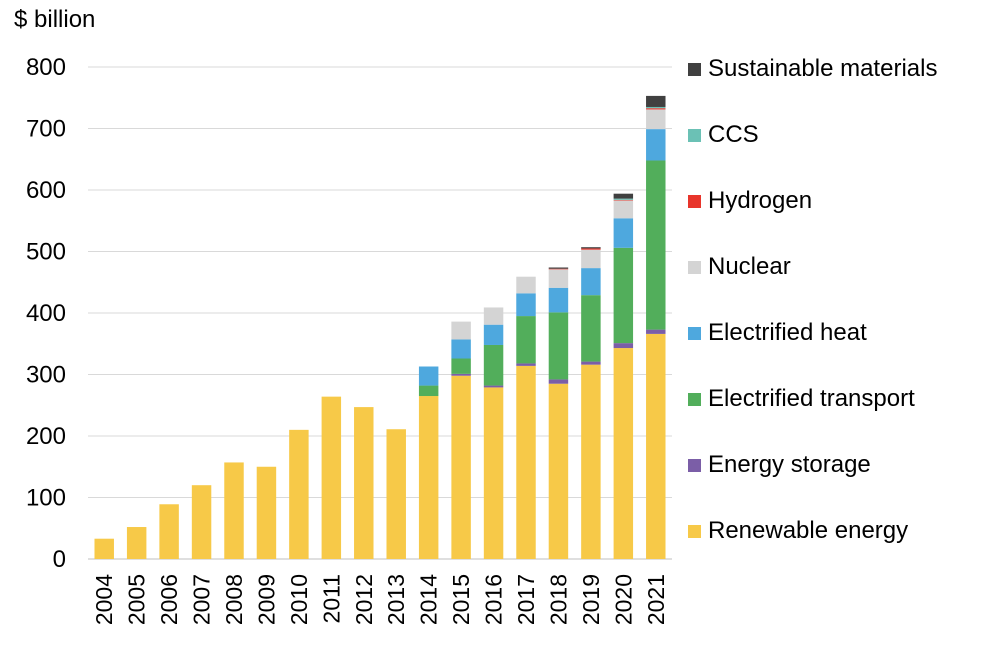 This screenshot has width=1000, height=658. I want to click on bar-segment-electrified-transport-2021, so click(656, 245).